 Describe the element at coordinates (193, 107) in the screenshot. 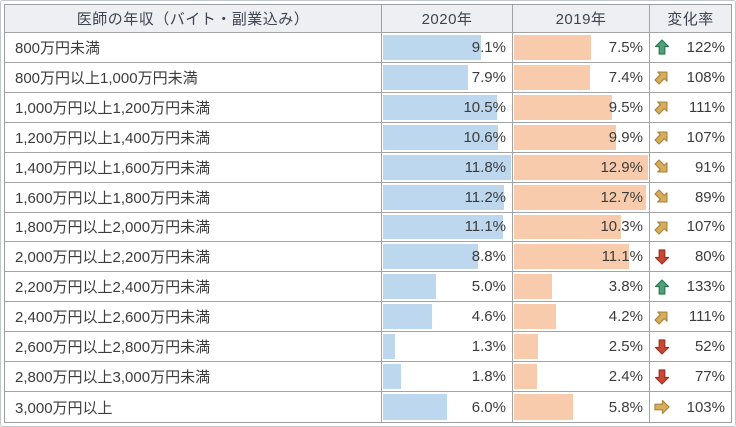

I see `income-range-label: 1,000万円以上1,200万円未満` at that location.